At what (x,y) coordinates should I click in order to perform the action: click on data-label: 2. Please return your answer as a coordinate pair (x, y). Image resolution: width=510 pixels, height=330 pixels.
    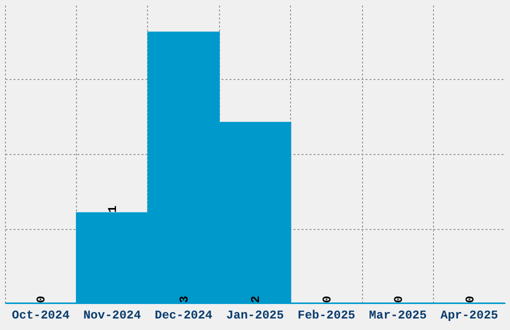
    Looking at the image, I should click on (256, 299).